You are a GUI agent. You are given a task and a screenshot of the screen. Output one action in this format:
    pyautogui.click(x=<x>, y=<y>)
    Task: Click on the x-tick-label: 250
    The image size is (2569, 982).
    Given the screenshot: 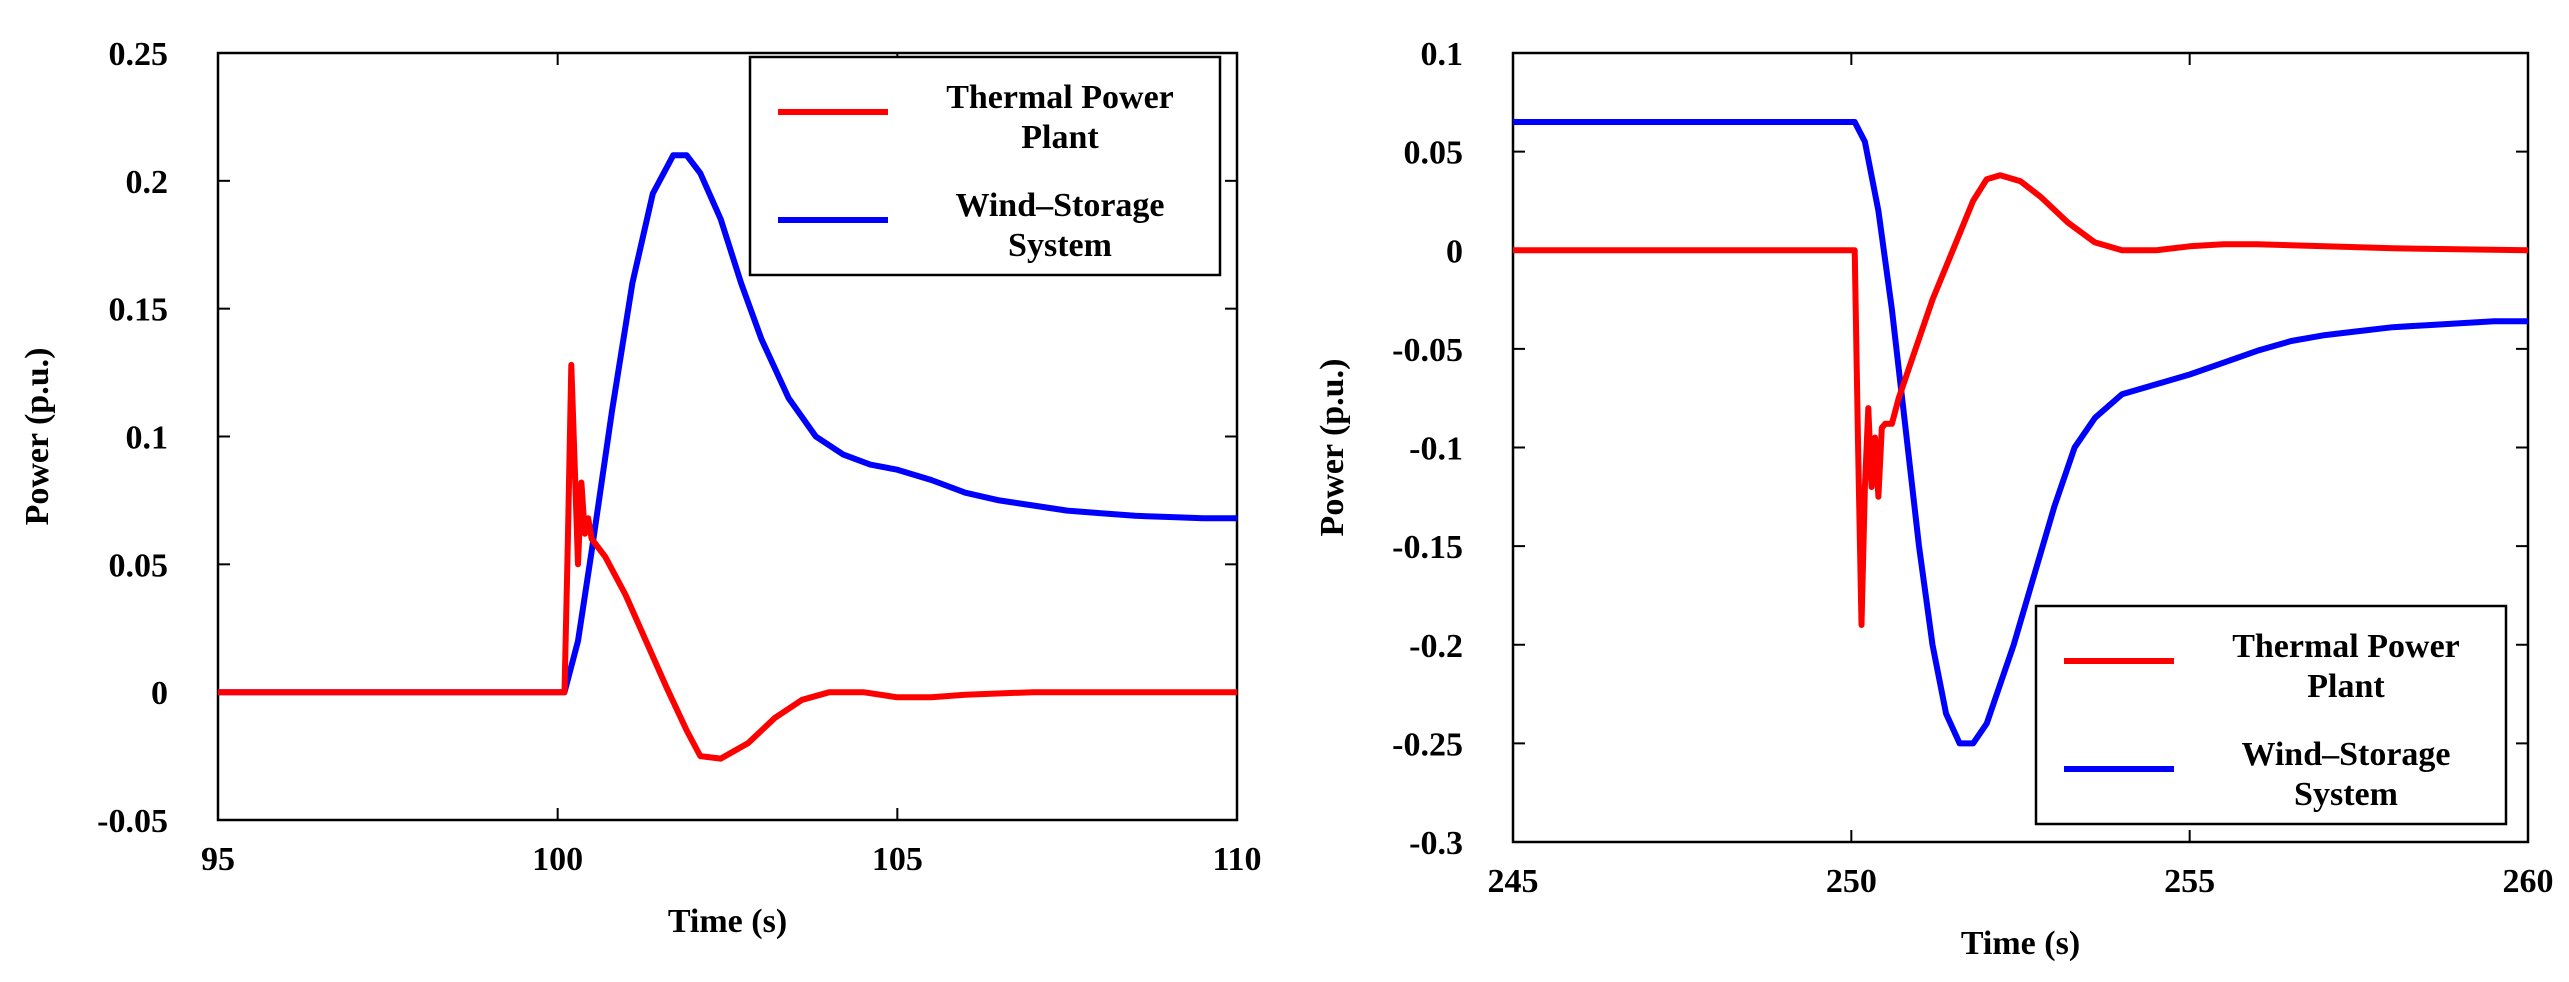 What is the action you would take?
    pyautogui.click(x=1851, y=881)
    